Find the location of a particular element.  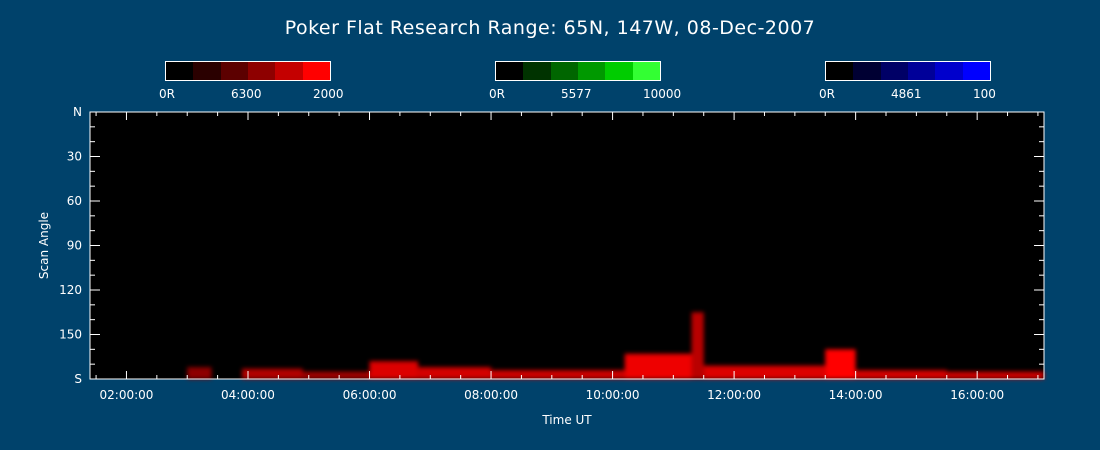

y-tick-label: 90 is located at coordinates (74, 246).